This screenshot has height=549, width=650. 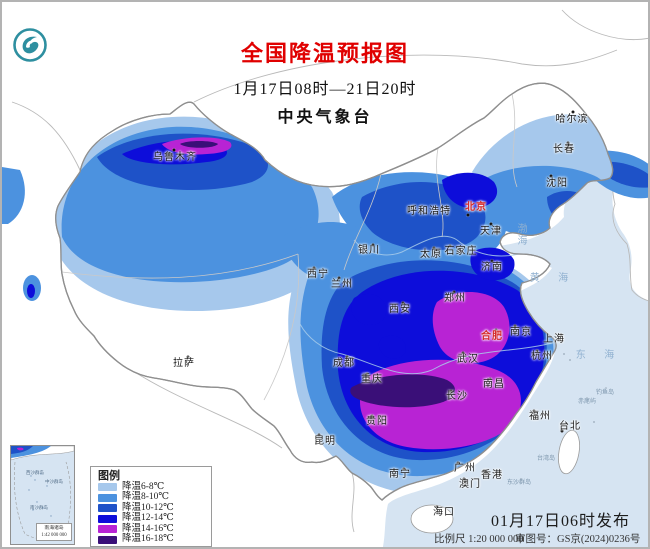 I want to click on city-label: 天津, so click(x=491, y=231).